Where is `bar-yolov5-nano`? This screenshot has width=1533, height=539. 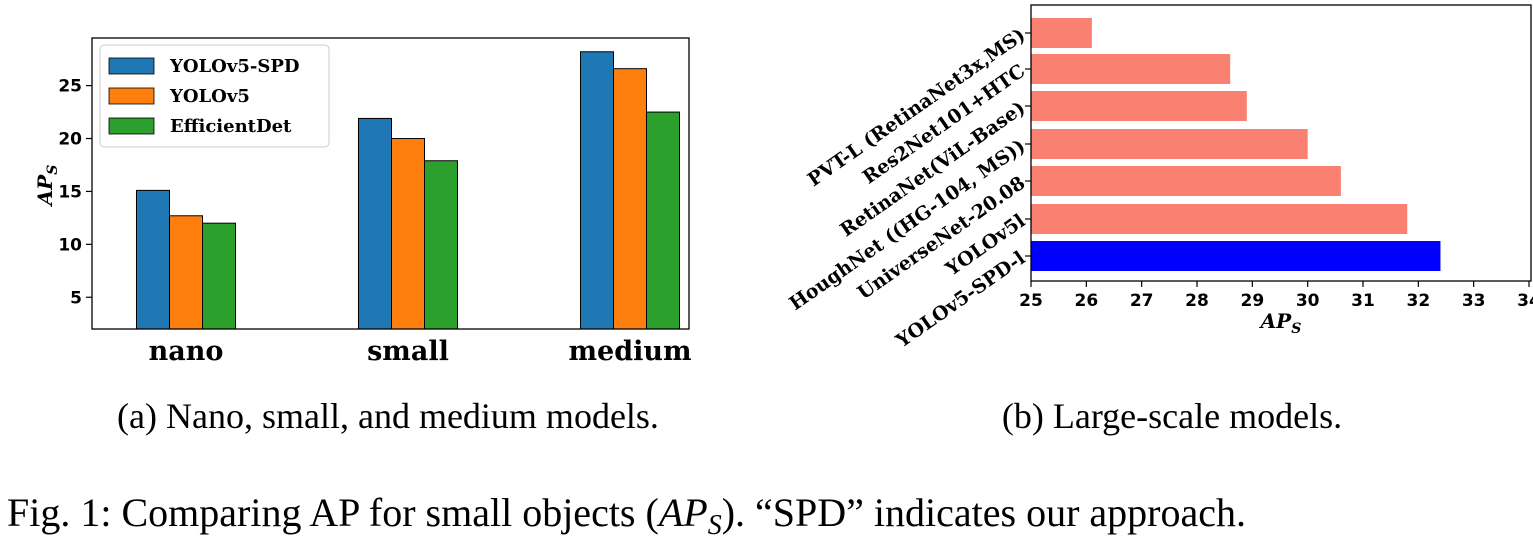
bar-yolov5-nano is located at coordinates (186, 272).